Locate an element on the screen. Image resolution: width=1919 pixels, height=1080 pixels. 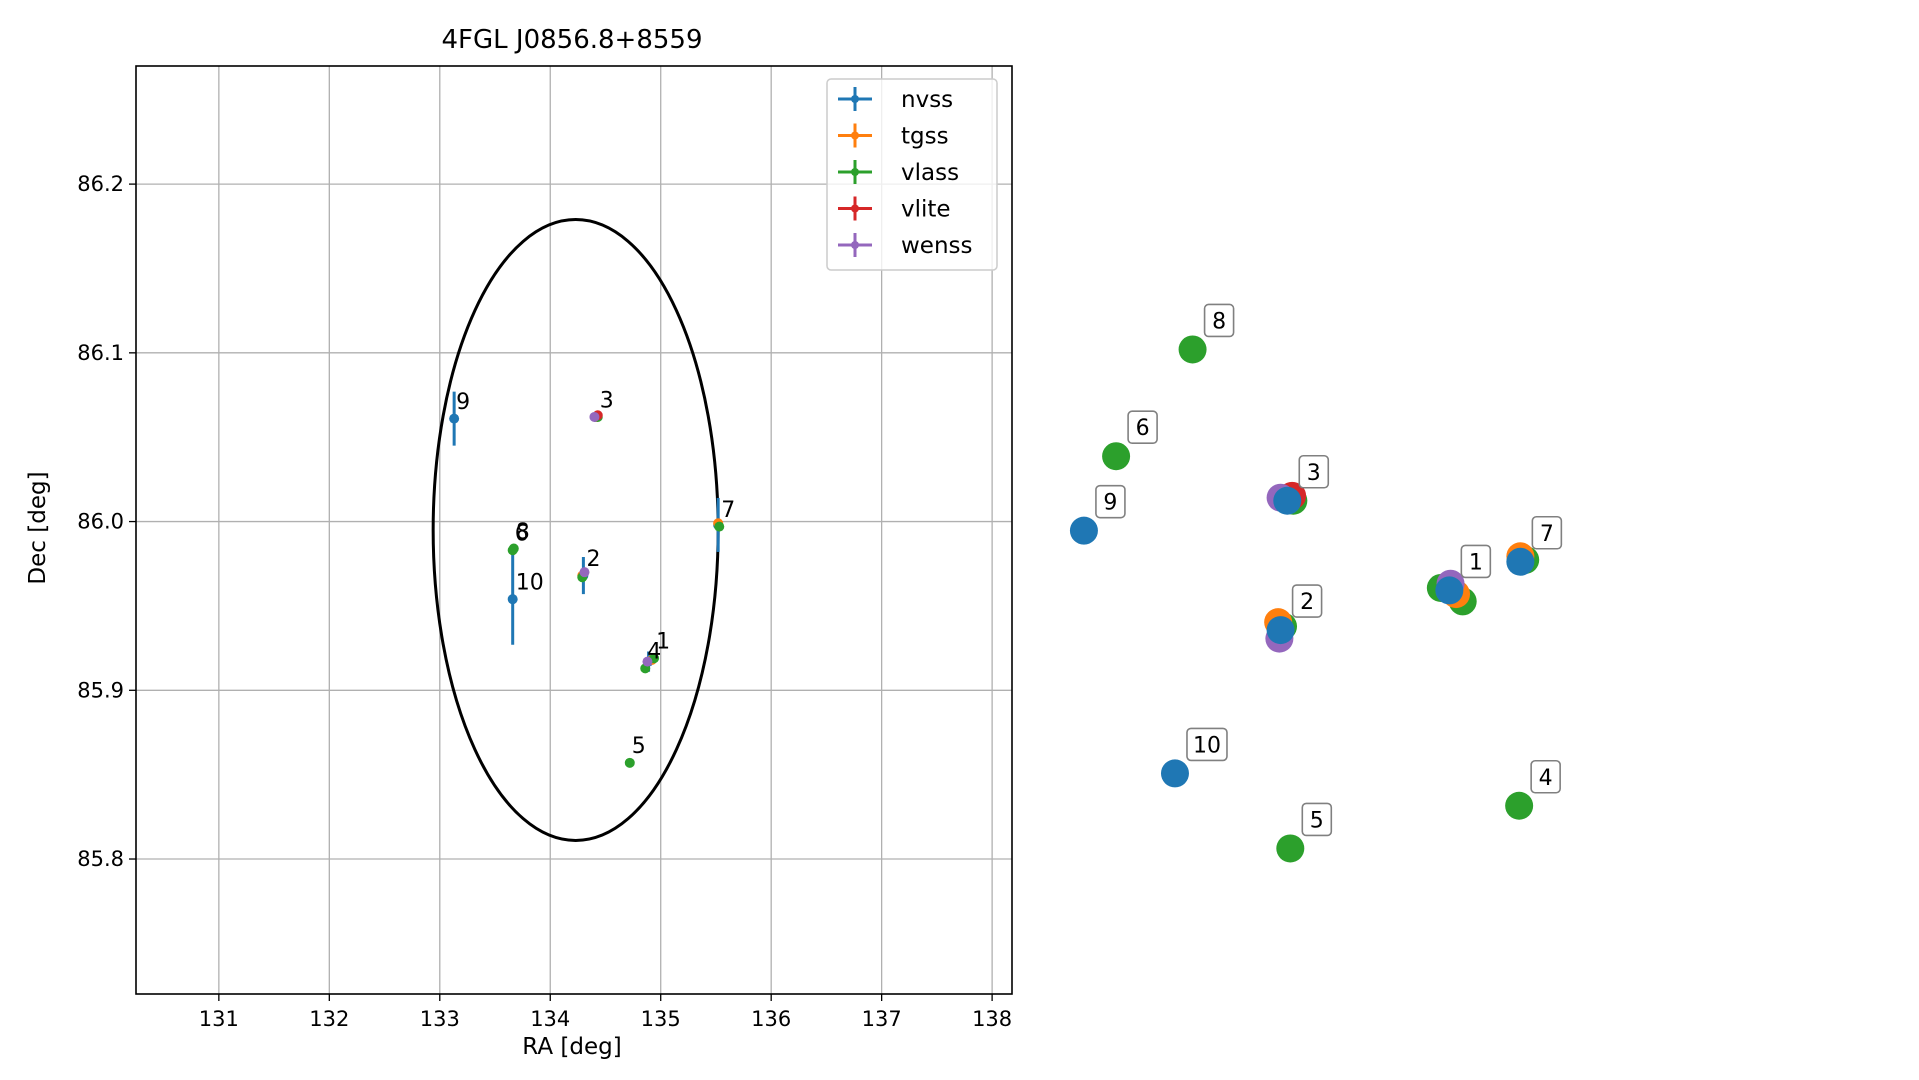
legend-vlass-label: vlass is located at coordinates (930, 173).